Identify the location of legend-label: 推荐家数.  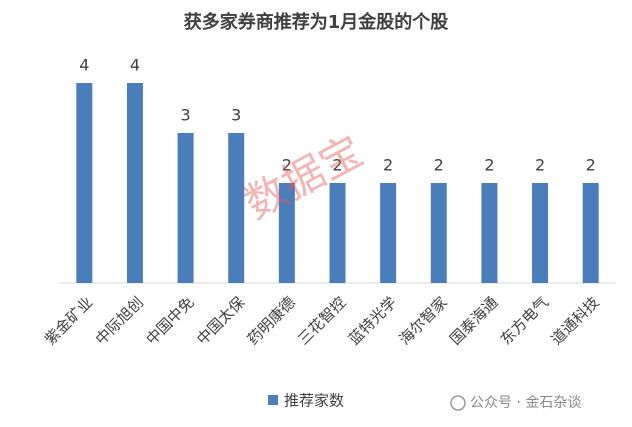
(314, 401).